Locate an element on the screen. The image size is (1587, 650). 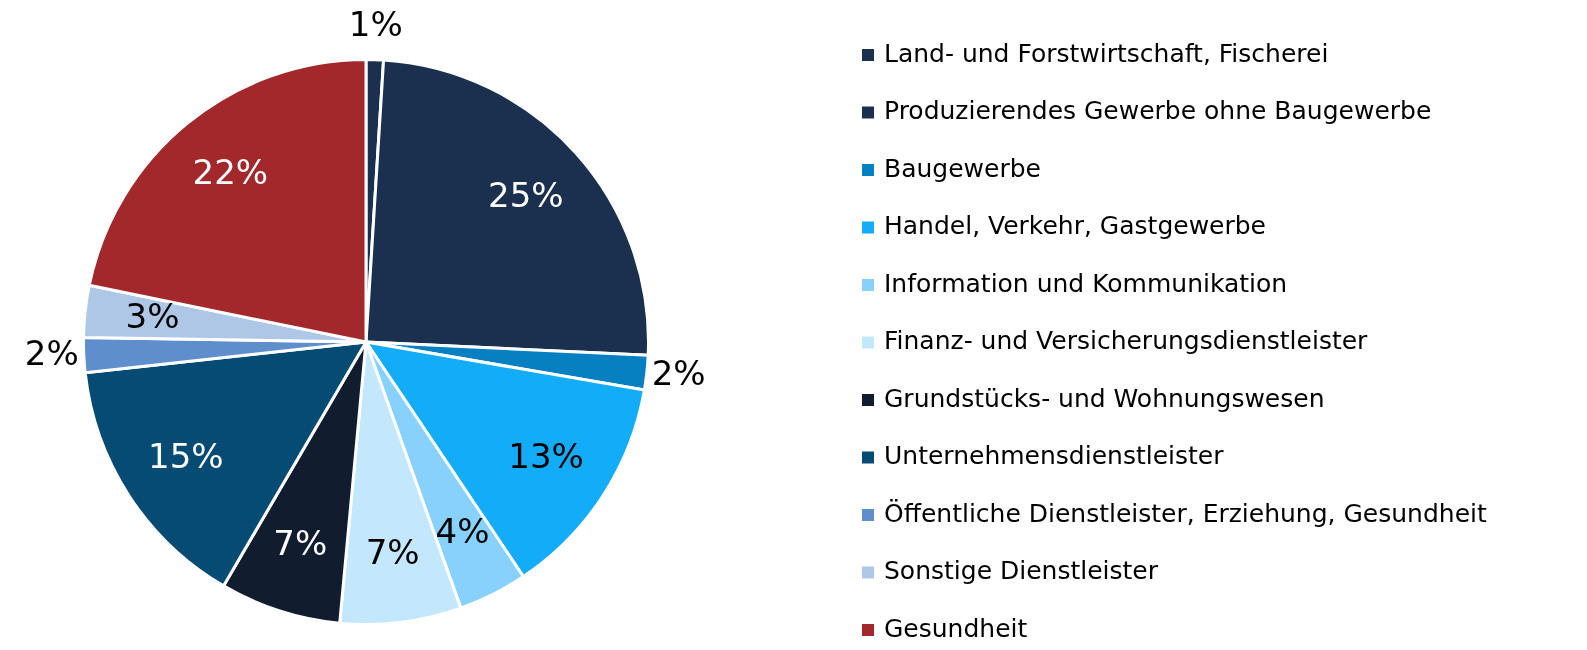
legend-label: Grundstücks- und Wohnungswesen is located at coordinates (1104, 398).